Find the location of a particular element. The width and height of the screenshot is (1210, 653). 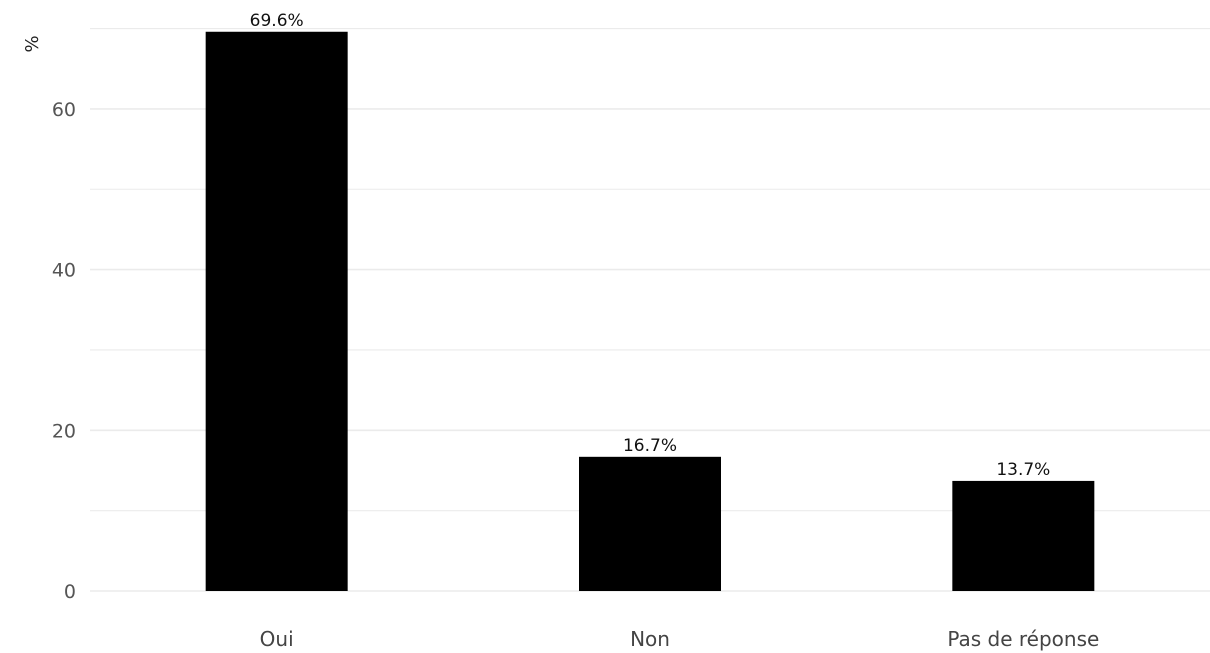

y-tick-label: 60 is located at coordinates (64, 110).